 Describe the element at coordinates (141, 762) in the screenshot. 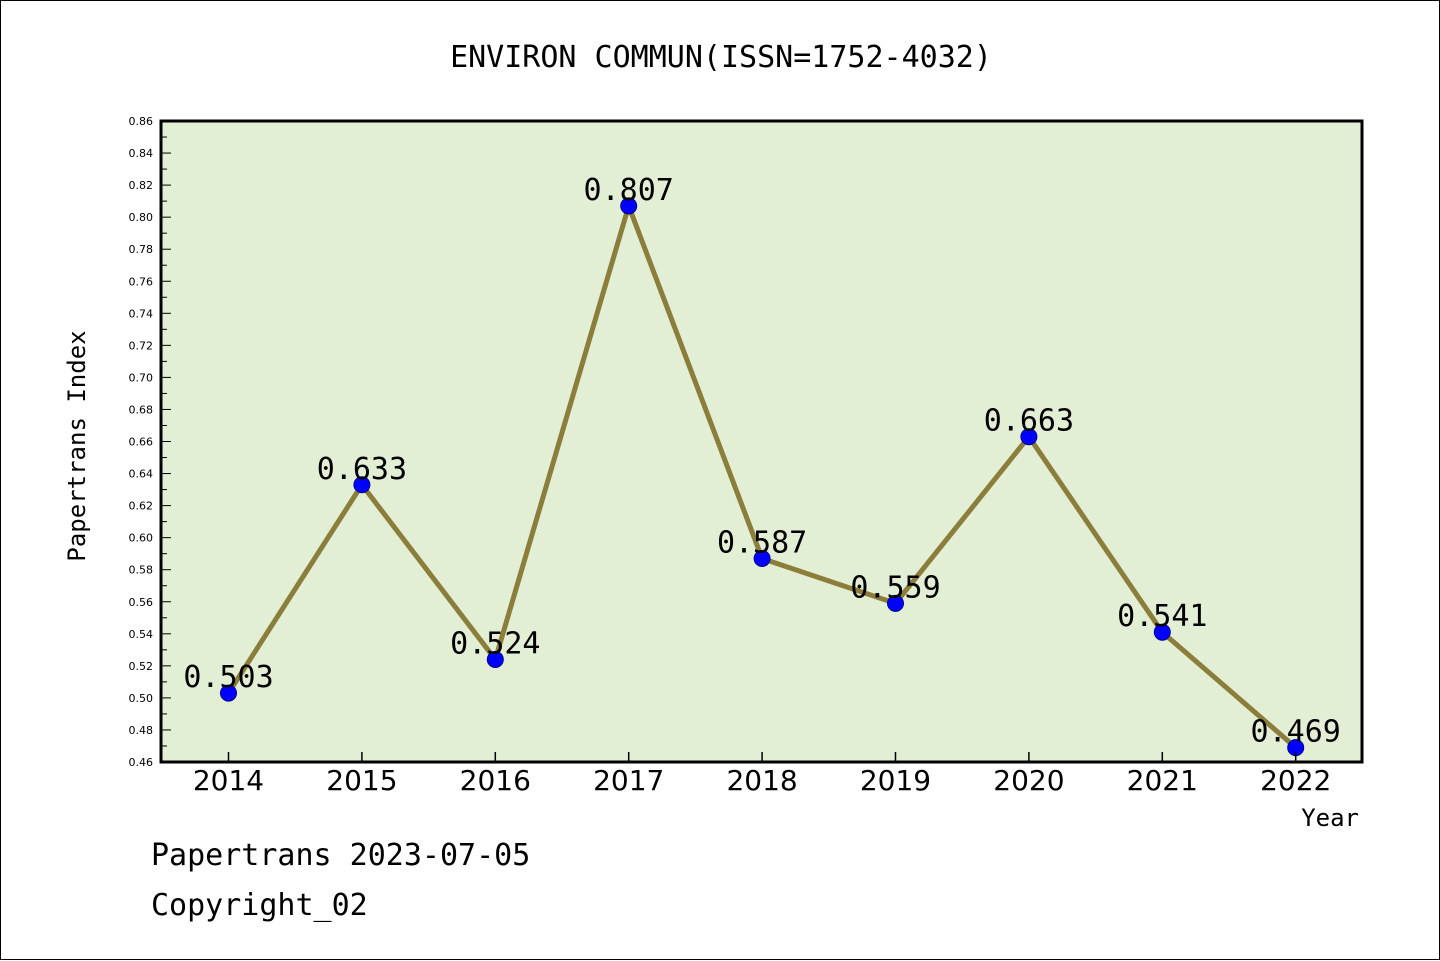

I see `y-tick-label: 0.46` at that location.